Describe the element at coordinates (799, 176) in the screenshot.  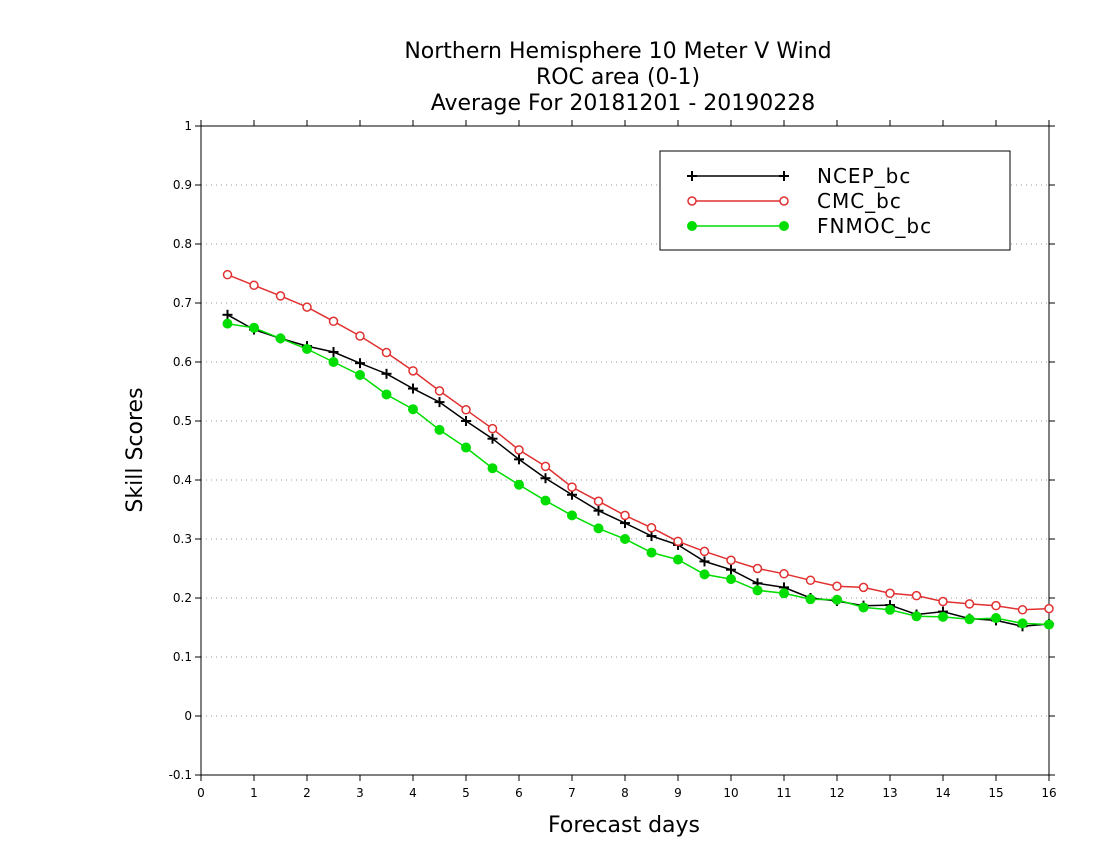
I see `legend-entry-ncep-bc: NCEP_bc` at that location.